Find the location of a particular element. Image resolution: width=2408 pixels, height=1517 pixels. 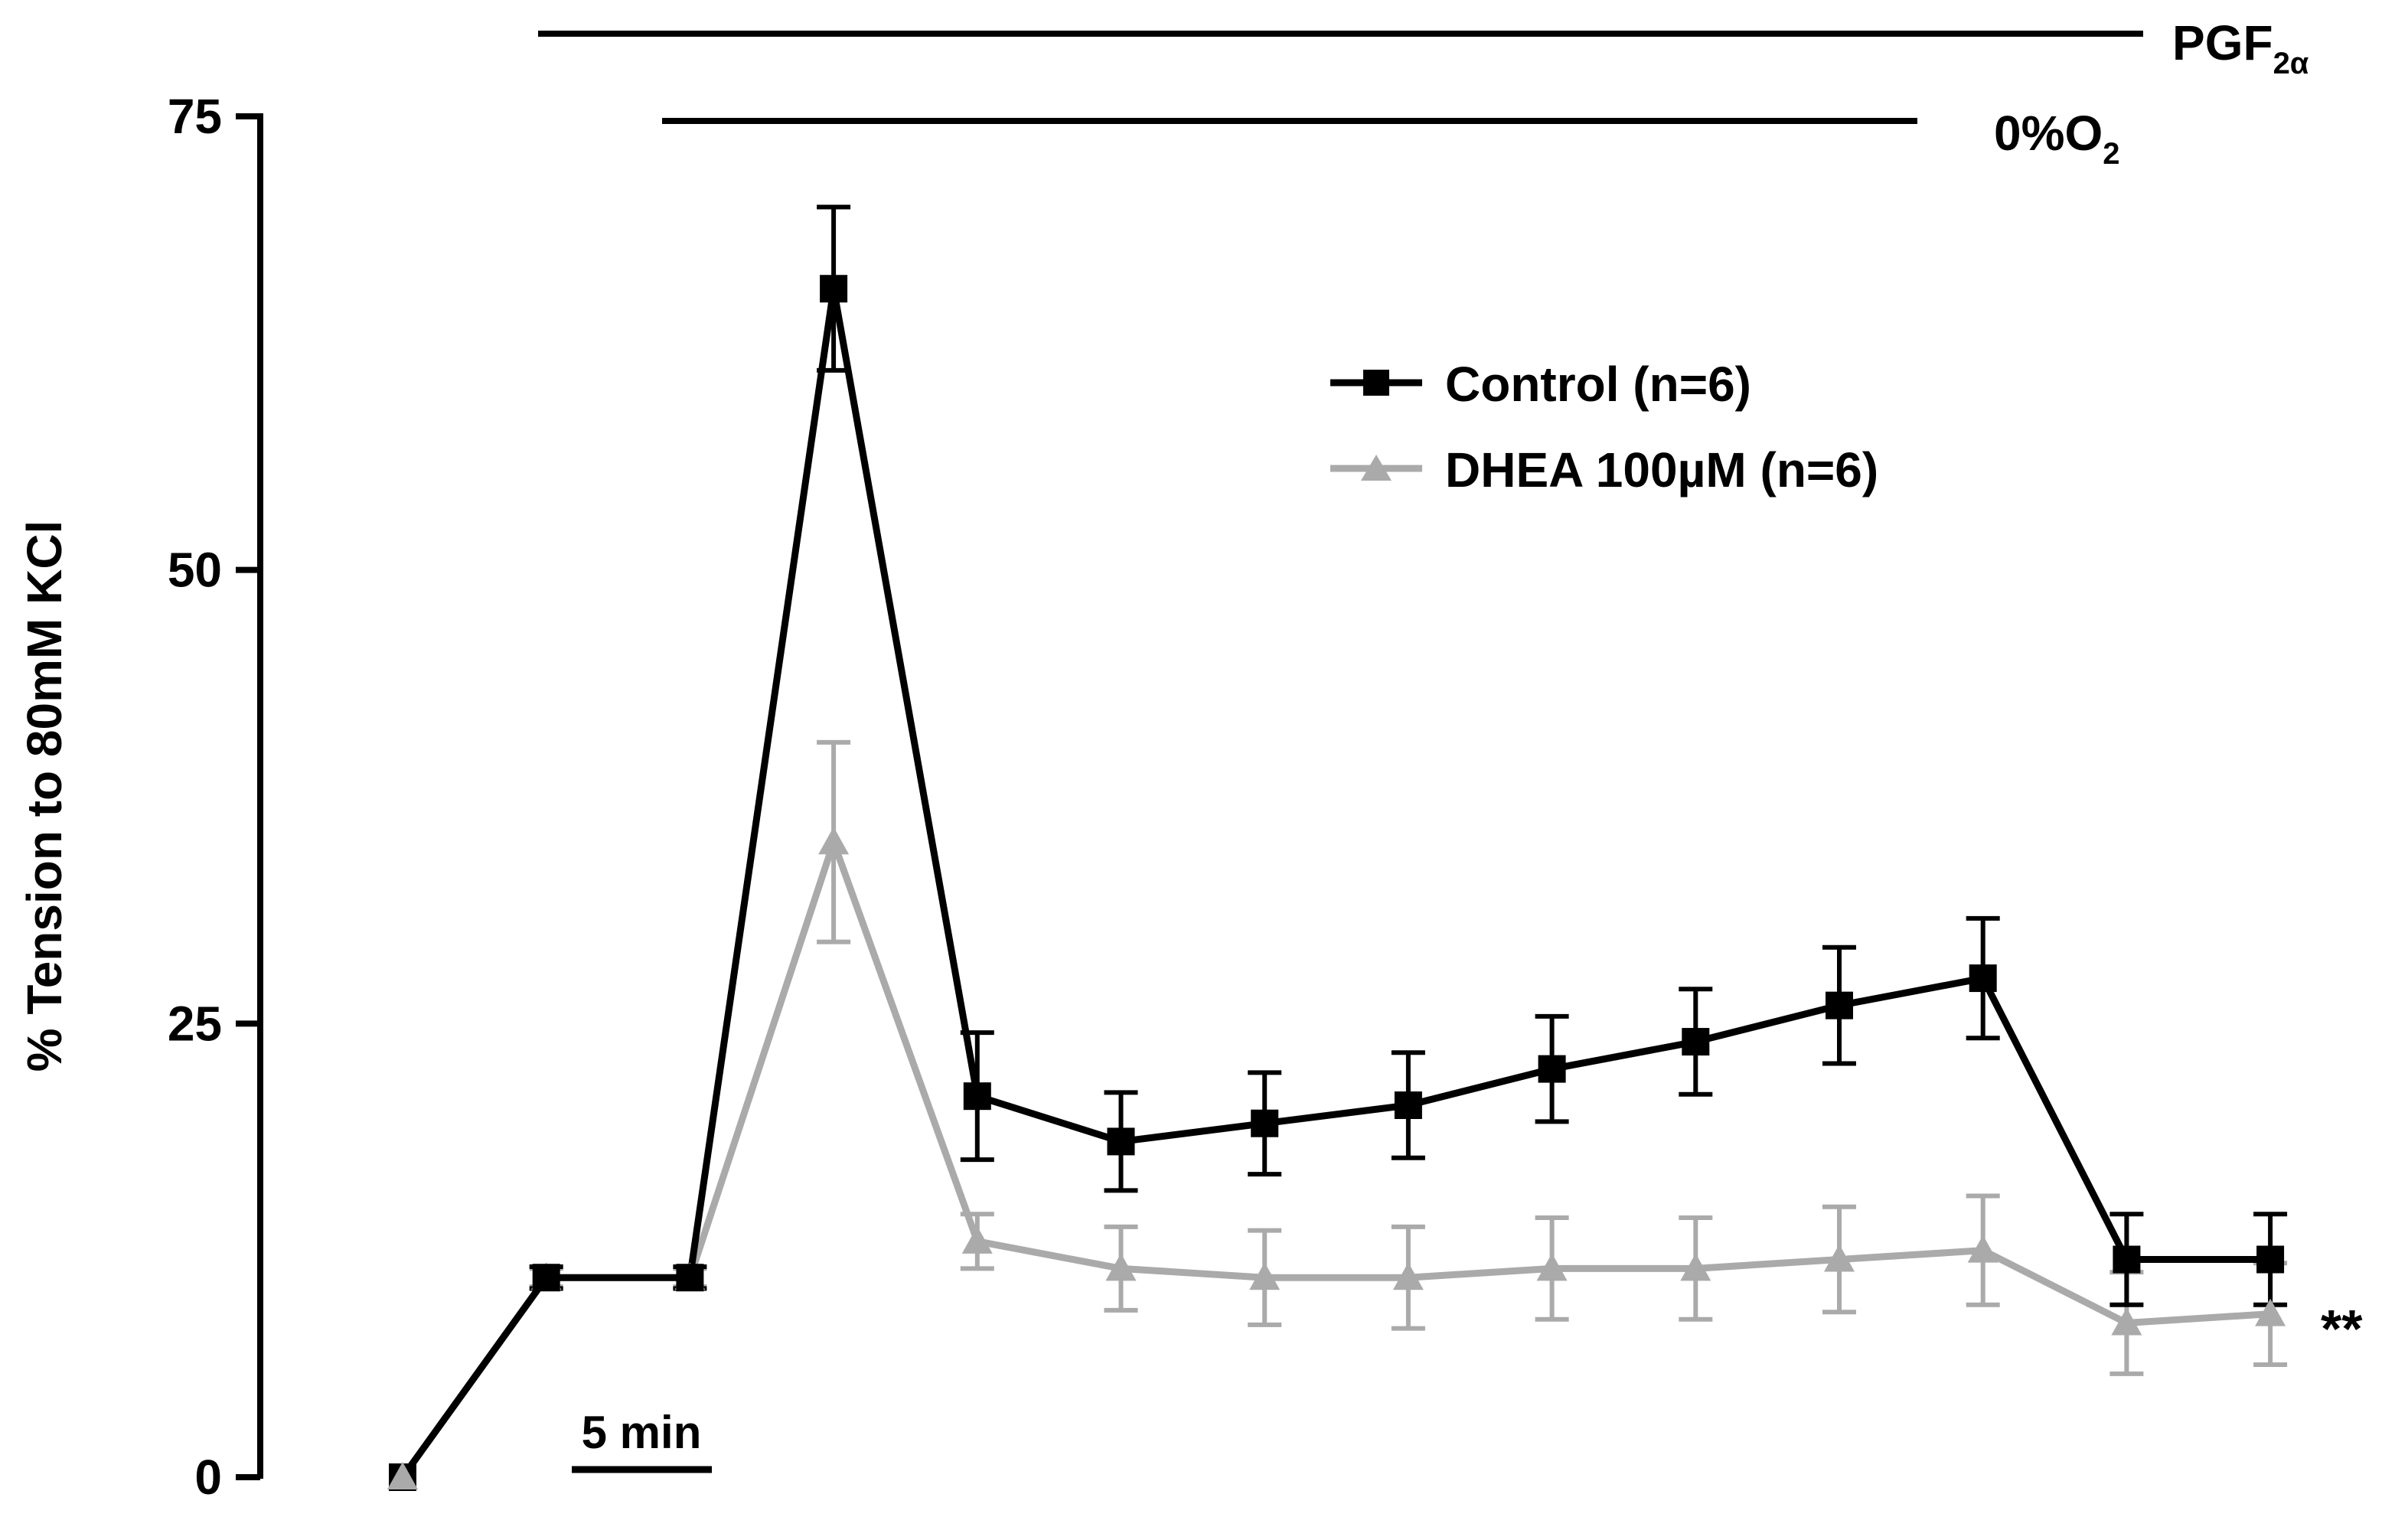

y-axis: 0 25 50 75 is located at coordinates (215, 797).